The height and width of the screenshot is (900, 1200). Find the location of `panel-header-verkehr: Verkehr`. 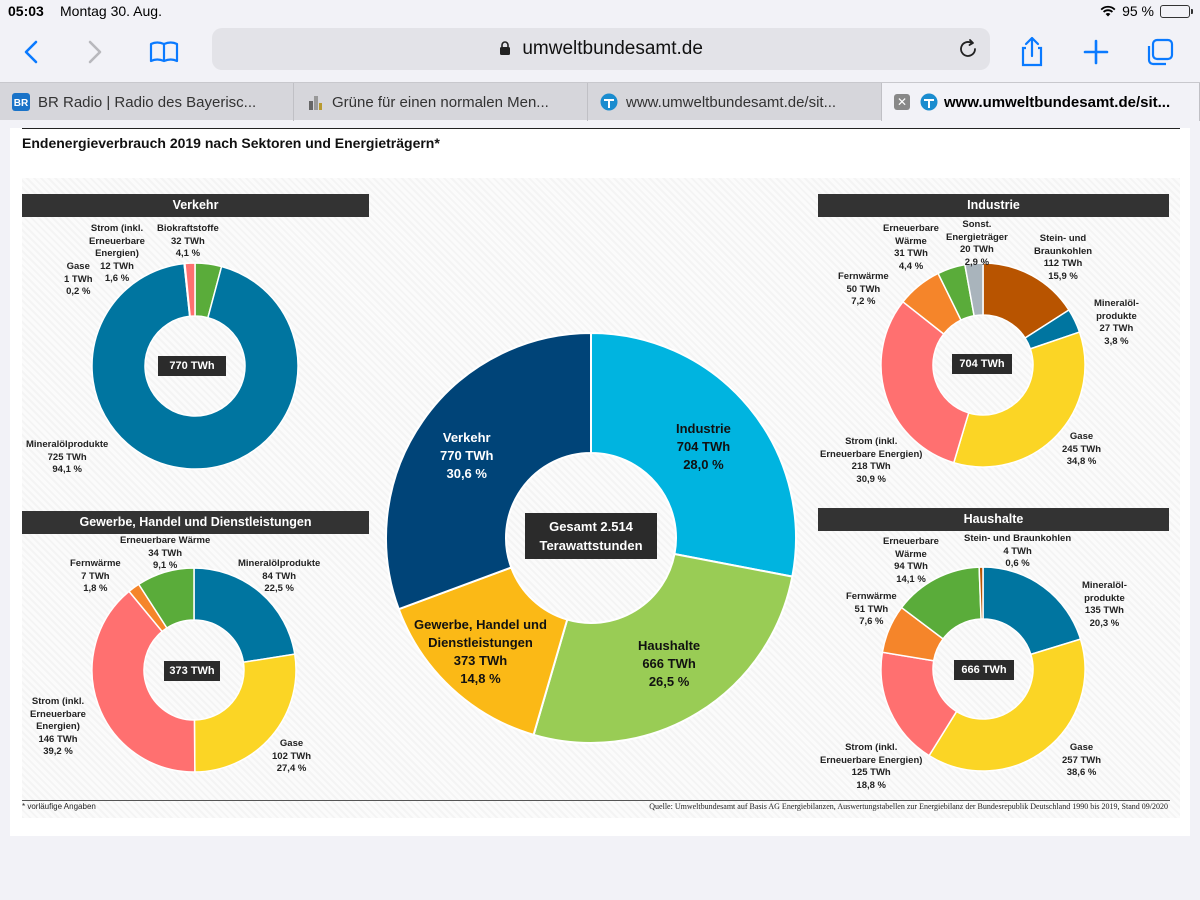

panel-header-verkehr: Verkehr is located at coordinates (195, 205).